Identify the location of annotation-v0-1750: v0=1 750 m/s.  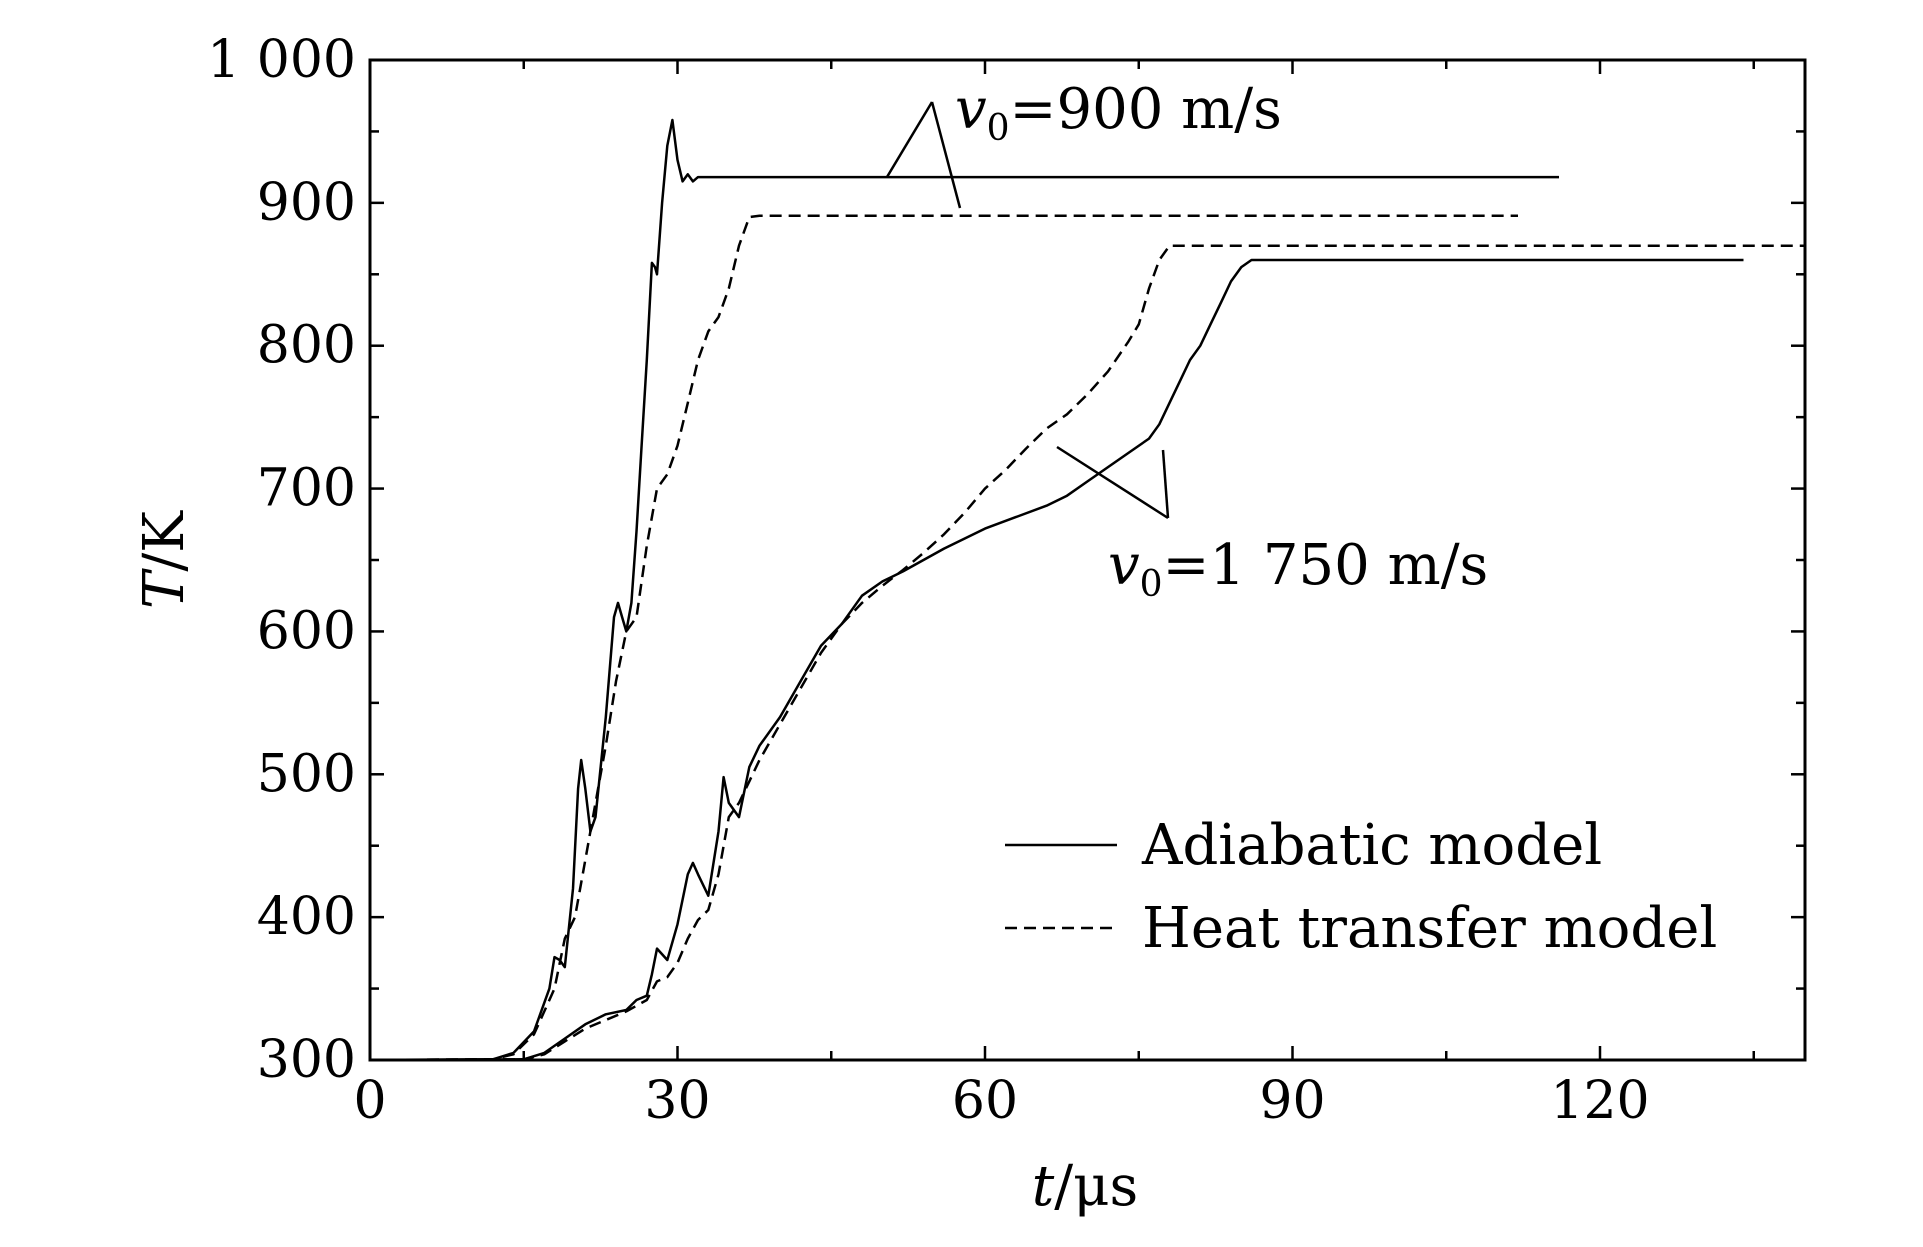
(1272, 525).